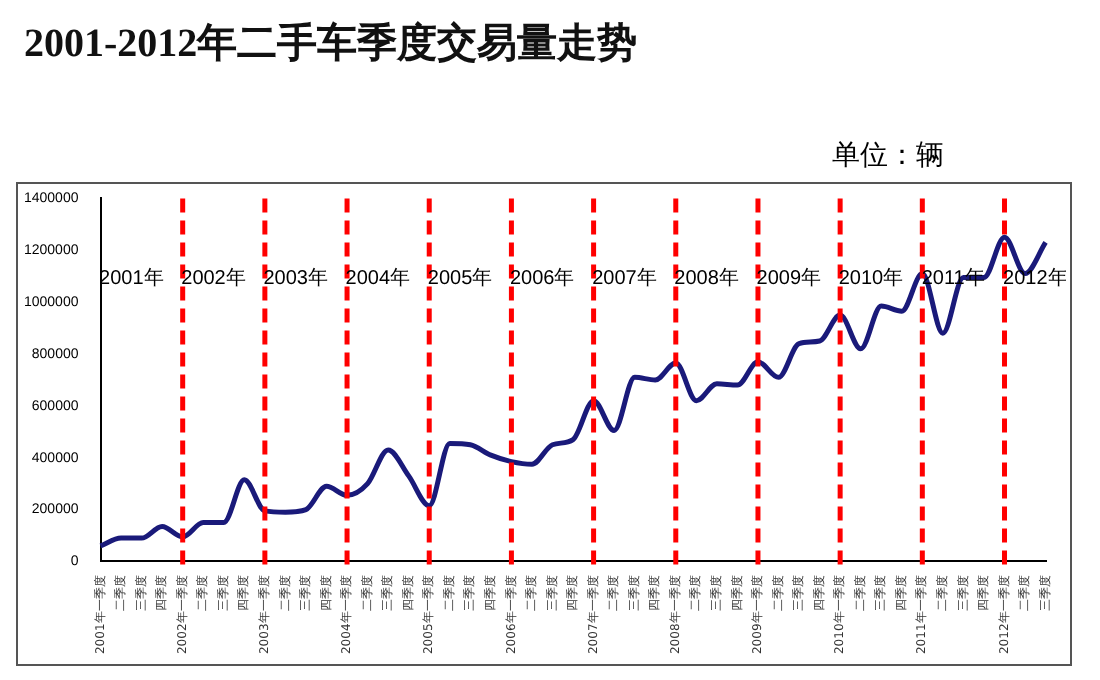  What do you see at coordinates (460, 277) in the screenshot?
I see `annotation: 2005年` at bounding box center [460, 277].